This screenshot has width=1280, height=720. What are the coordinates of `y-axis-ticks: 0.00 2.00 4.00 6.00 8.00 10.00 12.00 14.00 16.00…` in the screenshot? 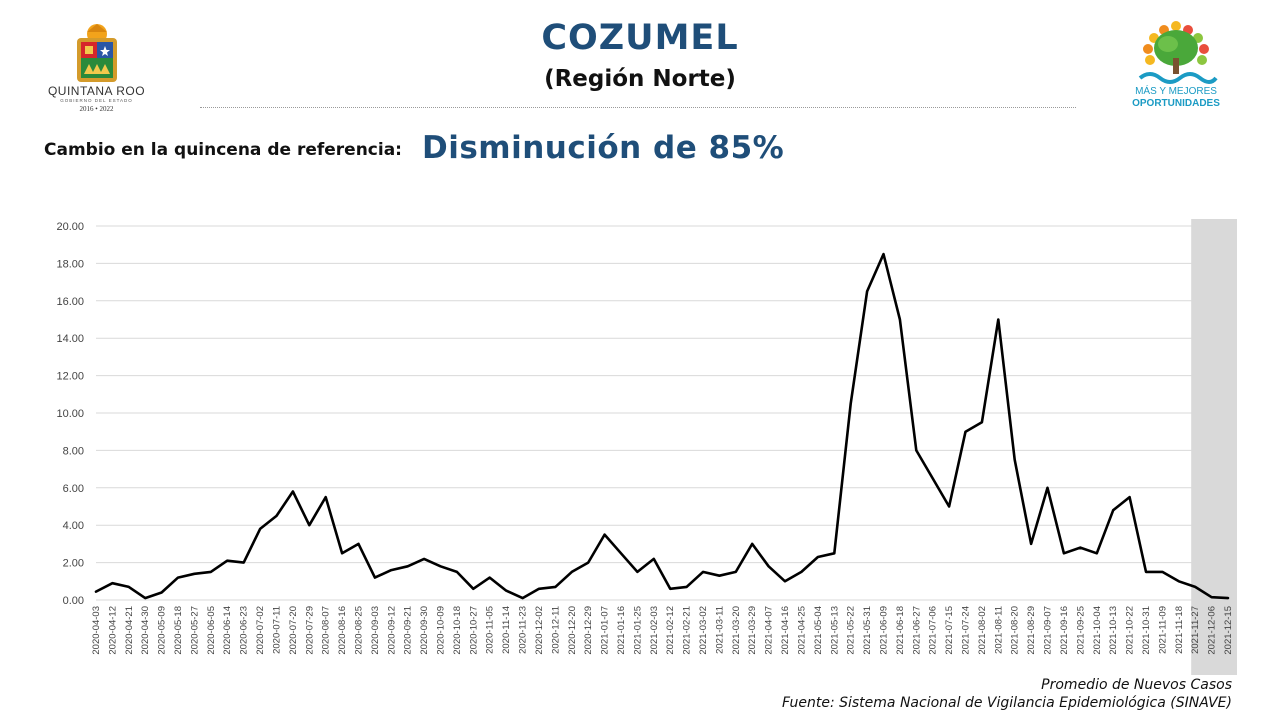 It's located at (70, 414).